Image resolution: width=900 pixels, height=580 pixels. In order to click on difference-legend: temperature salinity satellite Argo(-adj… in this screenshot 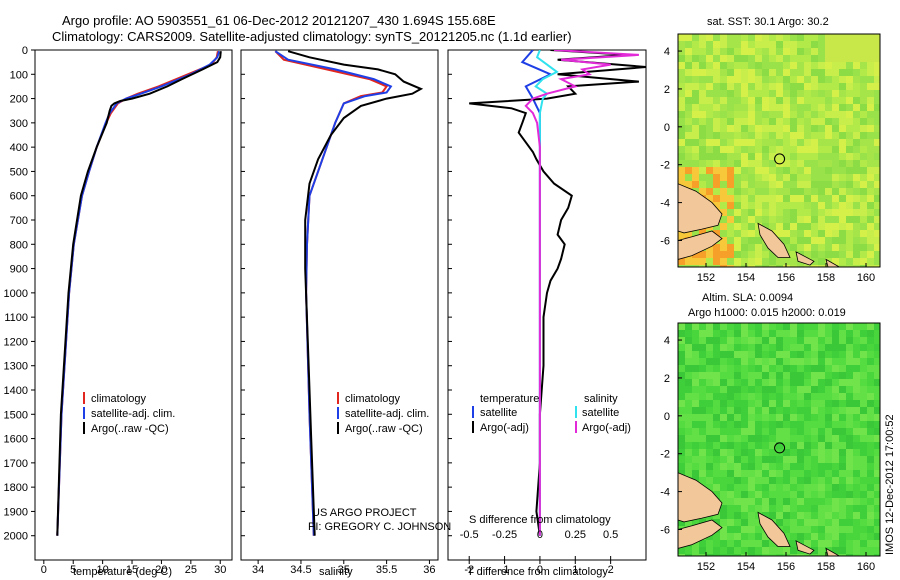, I will do `click(551, 413)`.